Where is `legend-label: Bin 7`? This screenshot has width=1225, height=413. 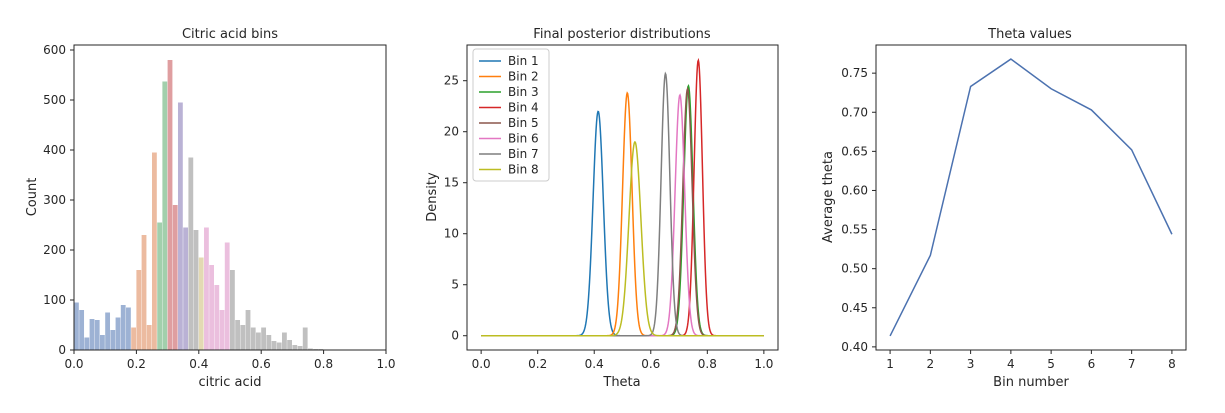 legend-label: Bin 7 is located at coordinates (523, 154).